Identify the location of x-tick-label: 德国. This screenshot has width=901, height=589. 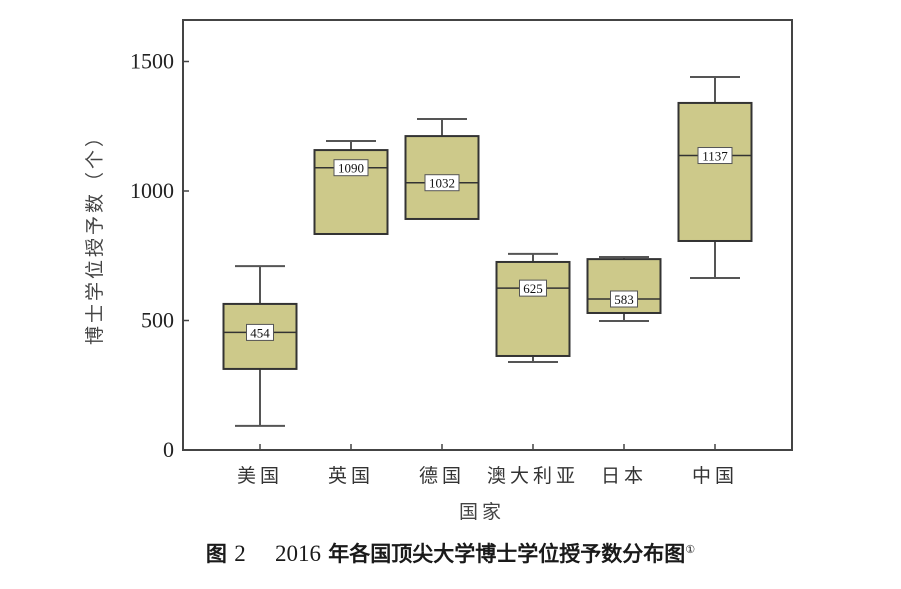
(442, 476).